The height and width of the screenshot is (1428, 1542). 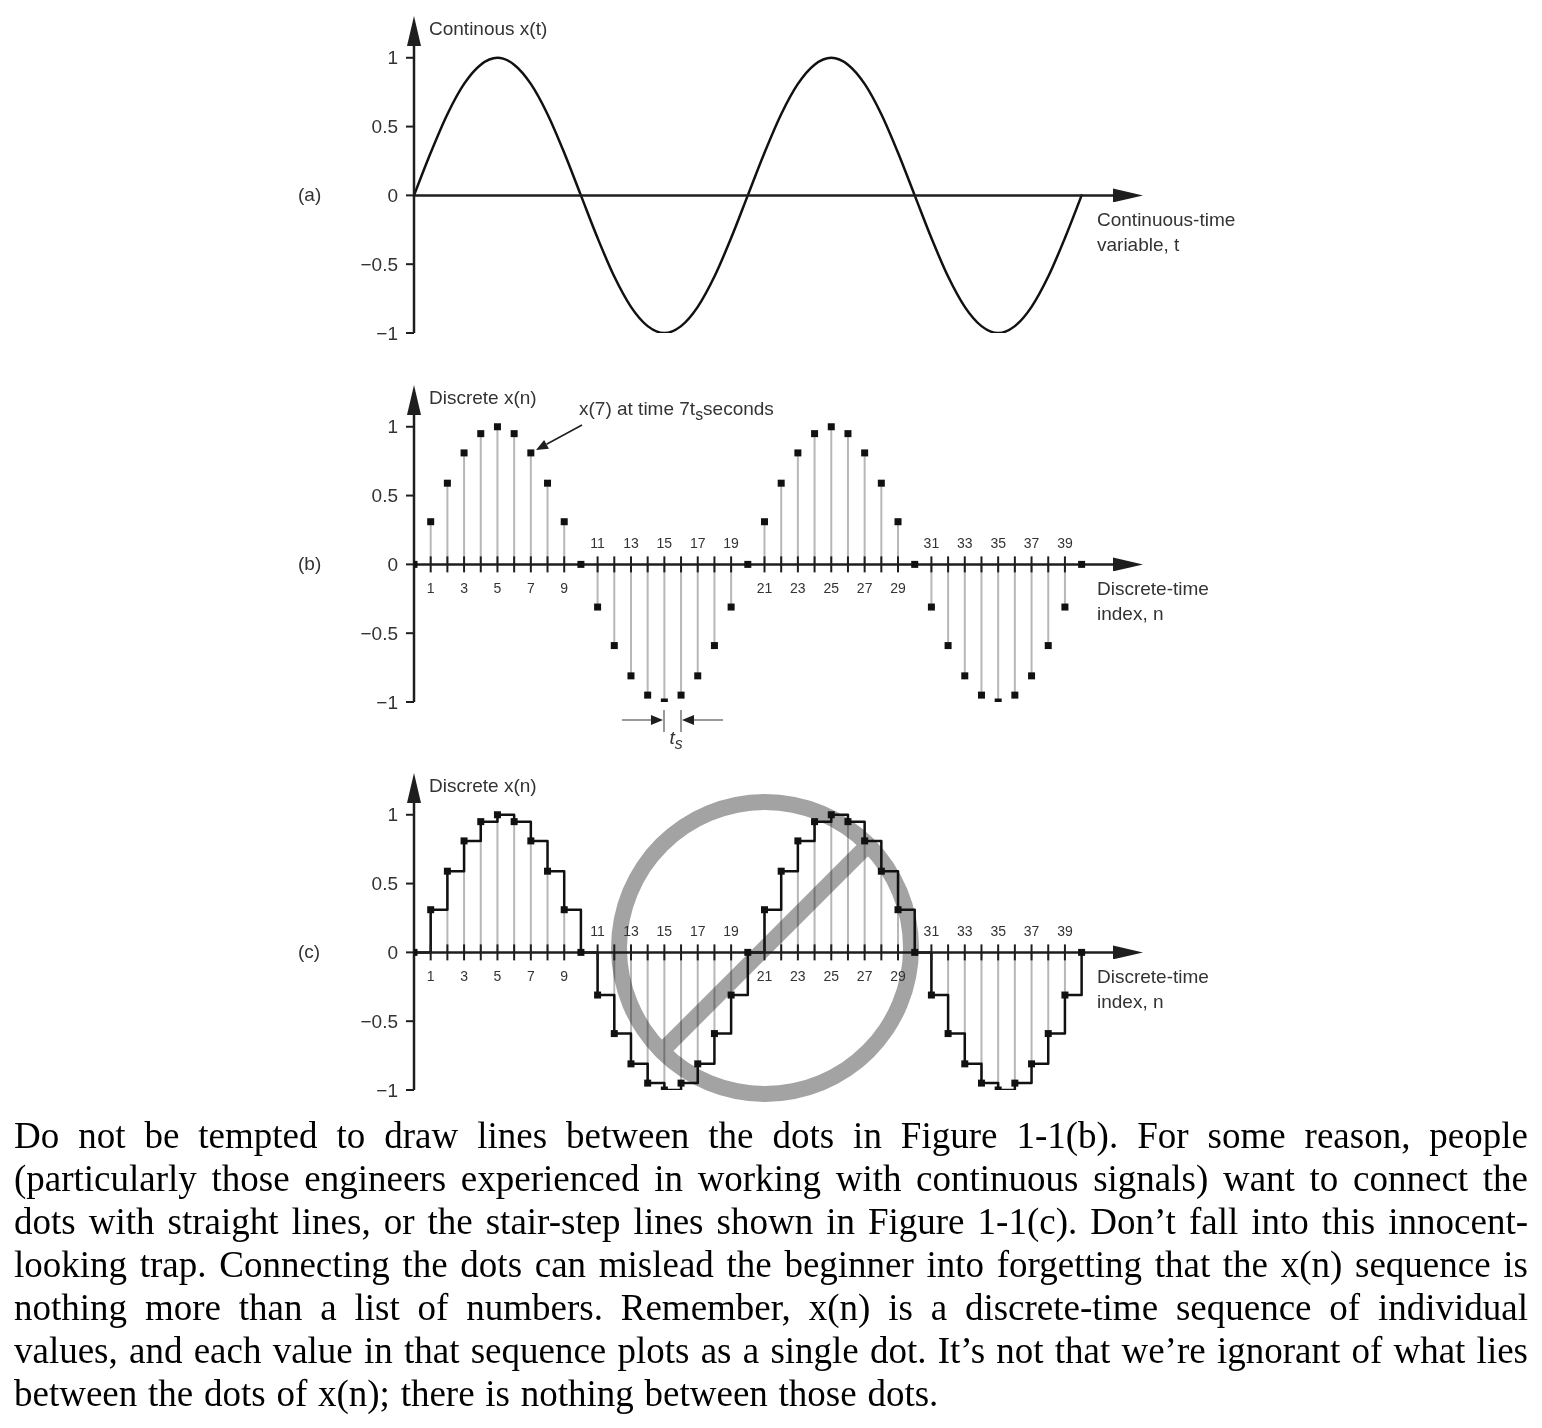 I want to click on x-axis-title: Continuous-time variable, t, so click(x=1167, y=233).